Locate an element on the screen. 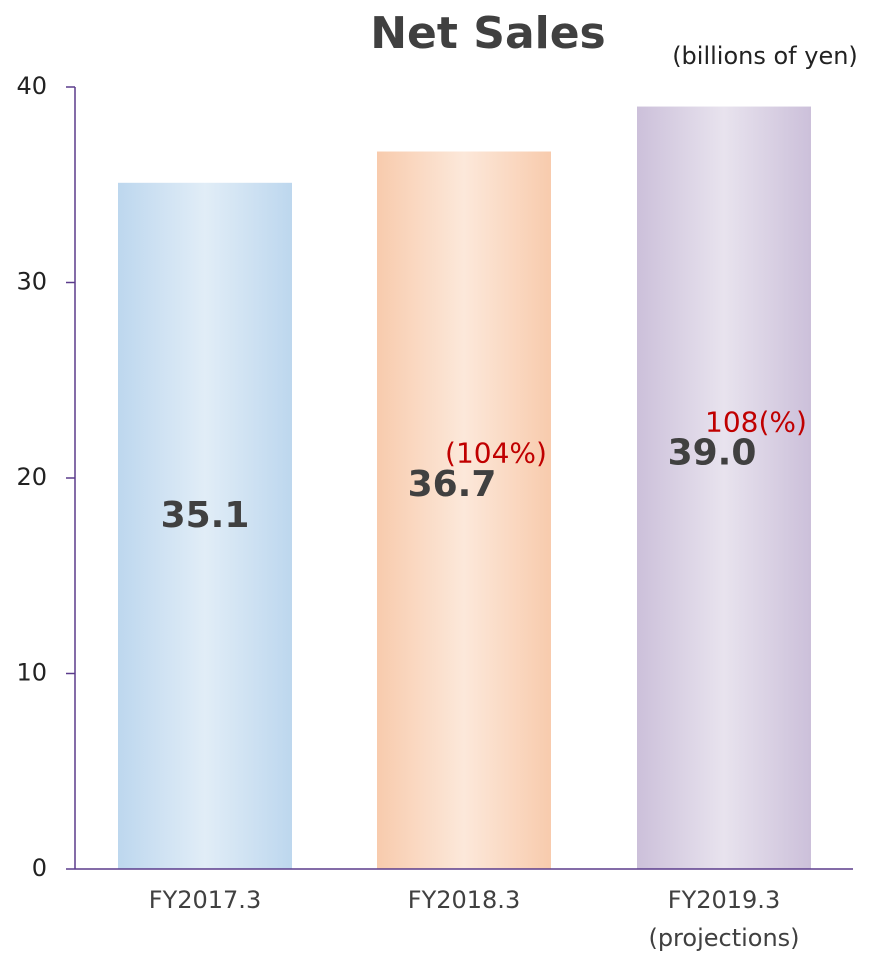  x-tick-label: FY2017.3 is located at coordinates (205, 900).